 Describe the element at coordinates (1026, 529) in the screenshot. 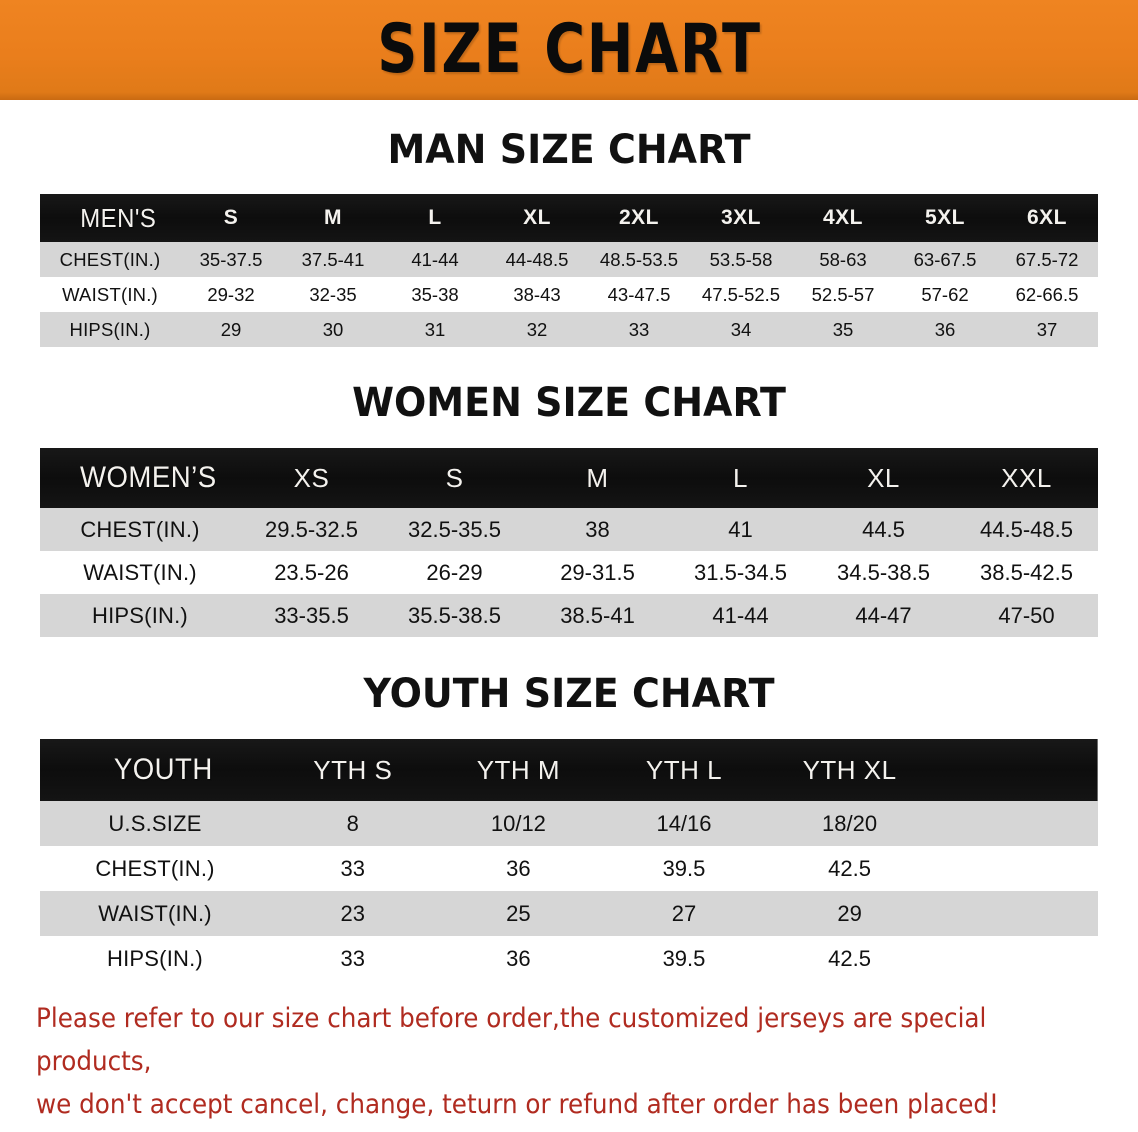

I see `women-cell-0-5: 44.5-48.5` at that location.